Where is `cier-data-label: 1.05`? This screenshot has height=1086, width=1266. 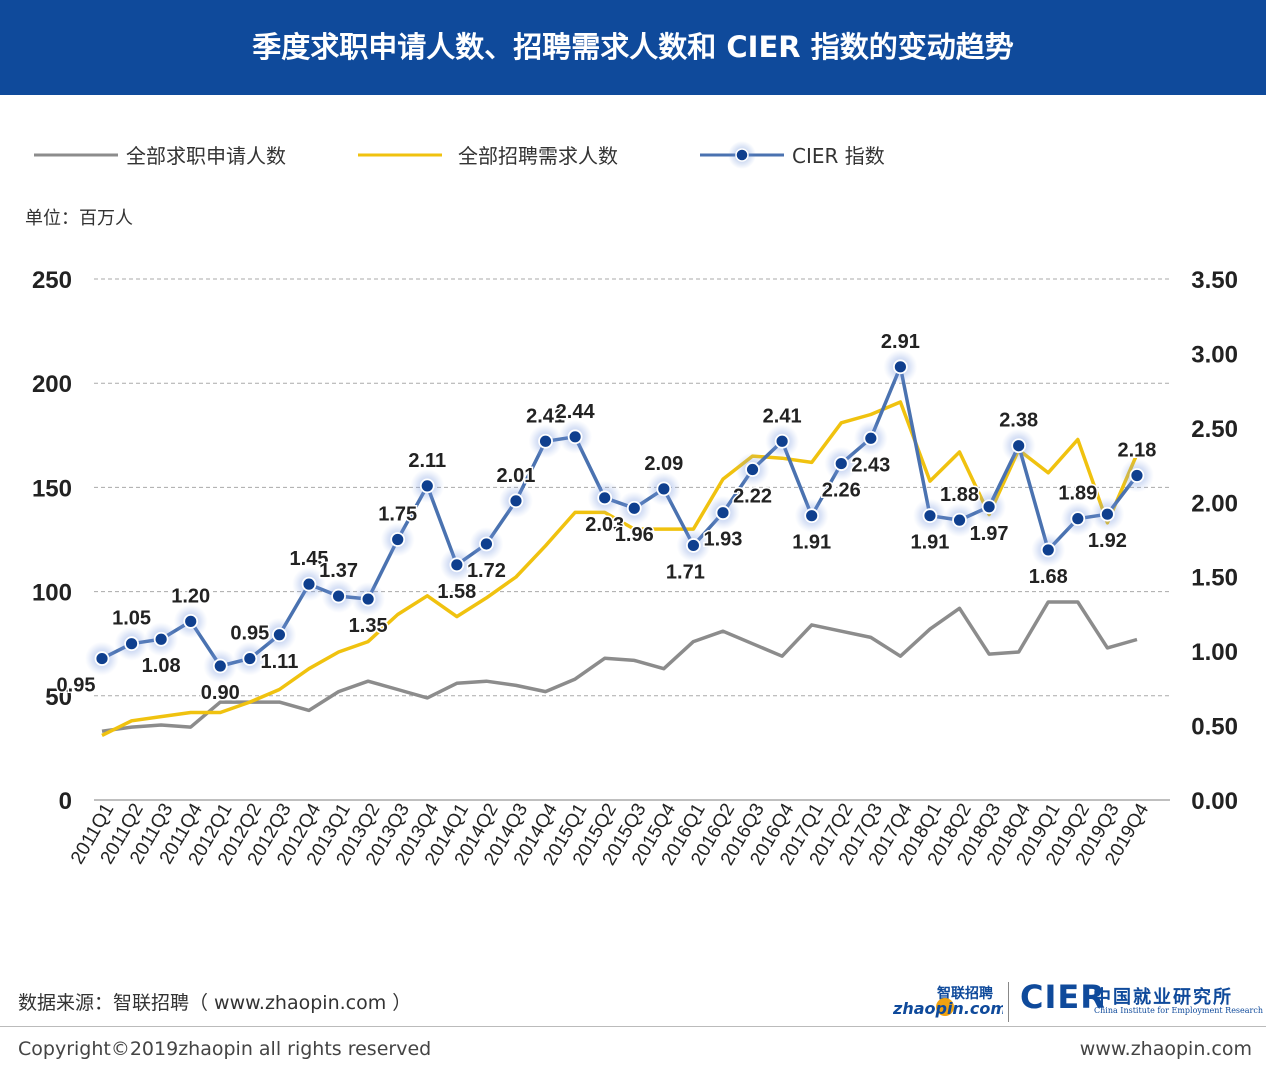
cier-data-label: 1.05 is located at coordinates (131, 619).